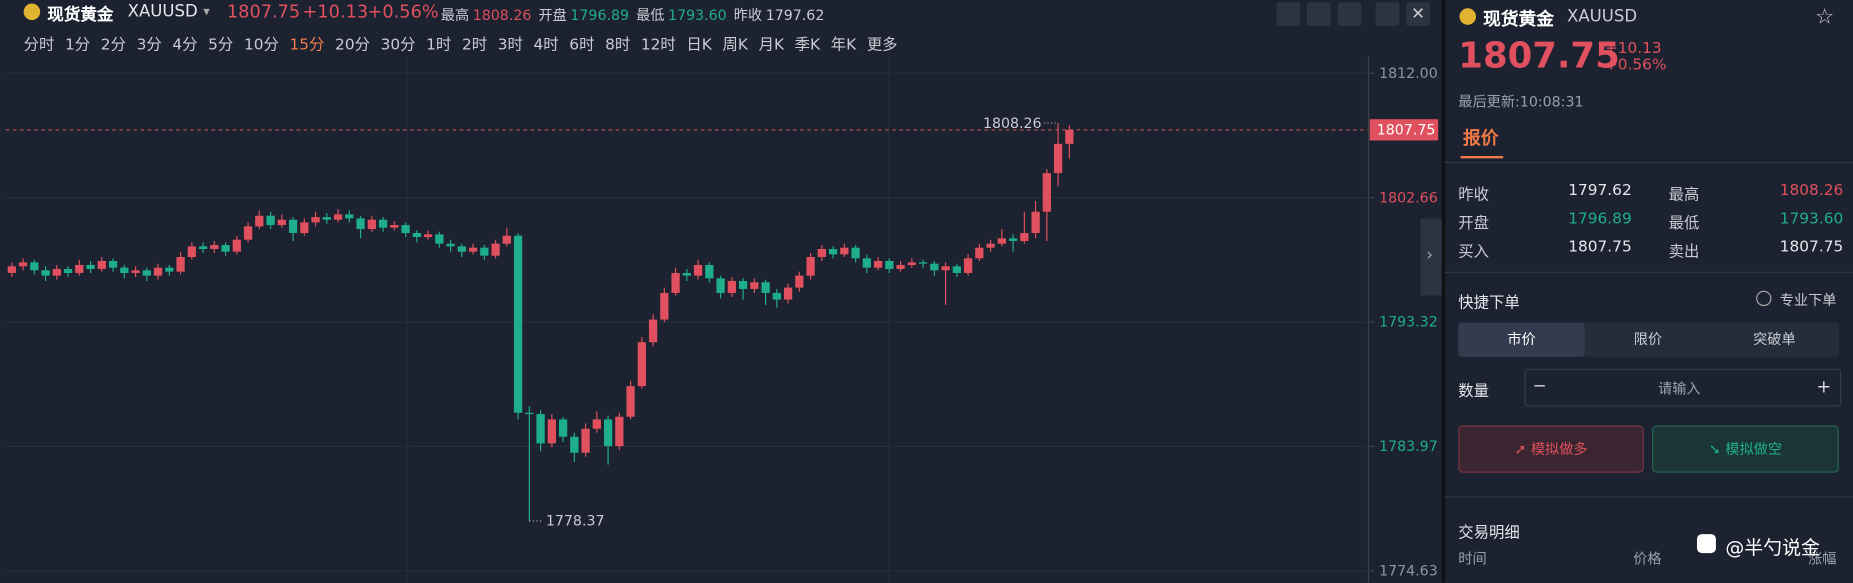 Image resolution: width=1853 pixels, height=583 pixels. I want to click on timeframe: 4时, so click(546, 45).